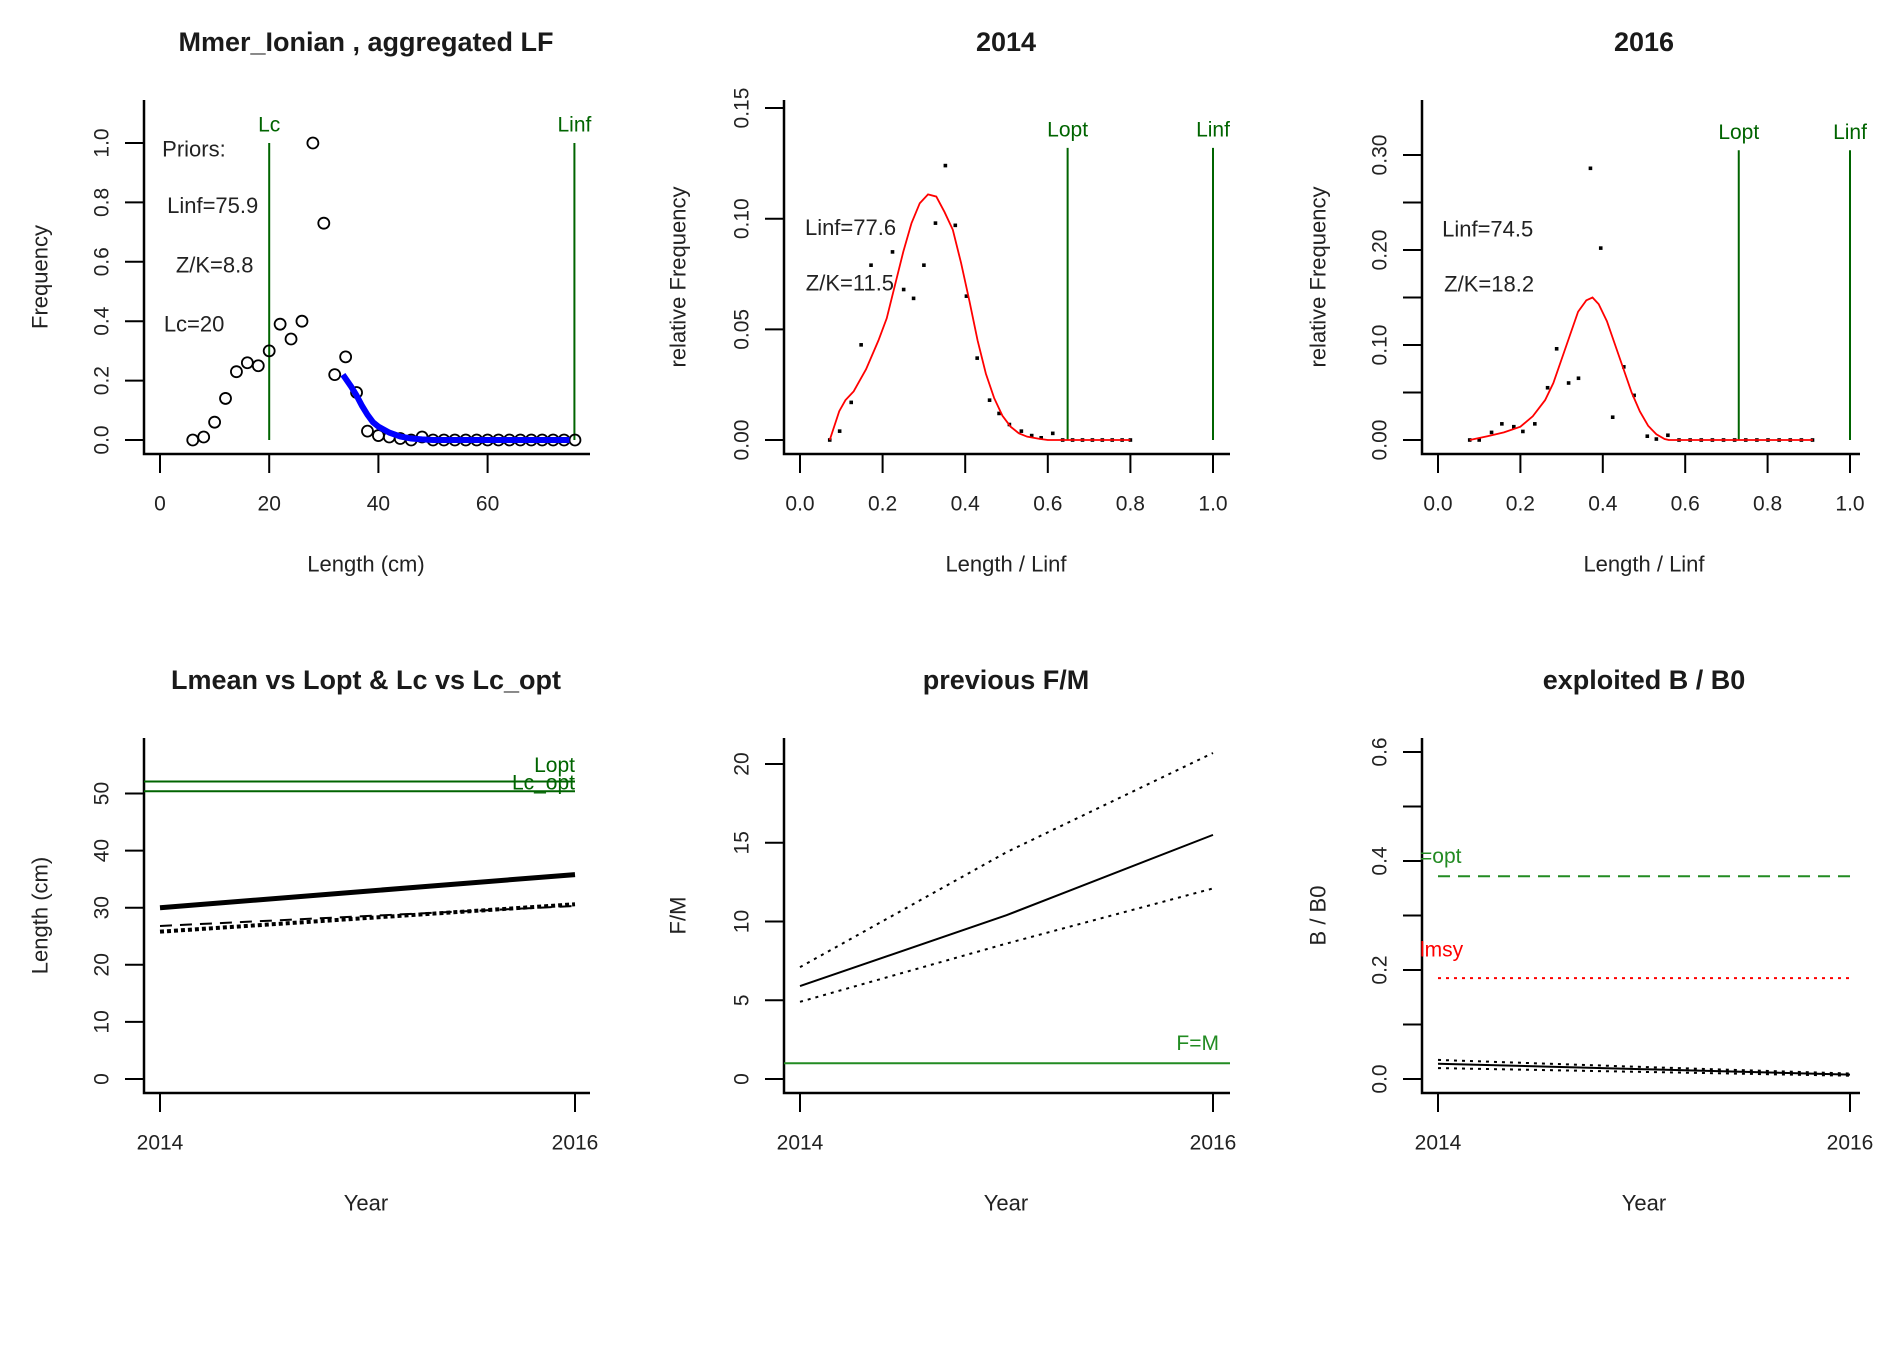 This screenshot has width=1884, height=1350. What do you see at coordinates (40, 277) in the screenshot?
I see `y-axis-label: Frequency` at bounding box center [40, 277].